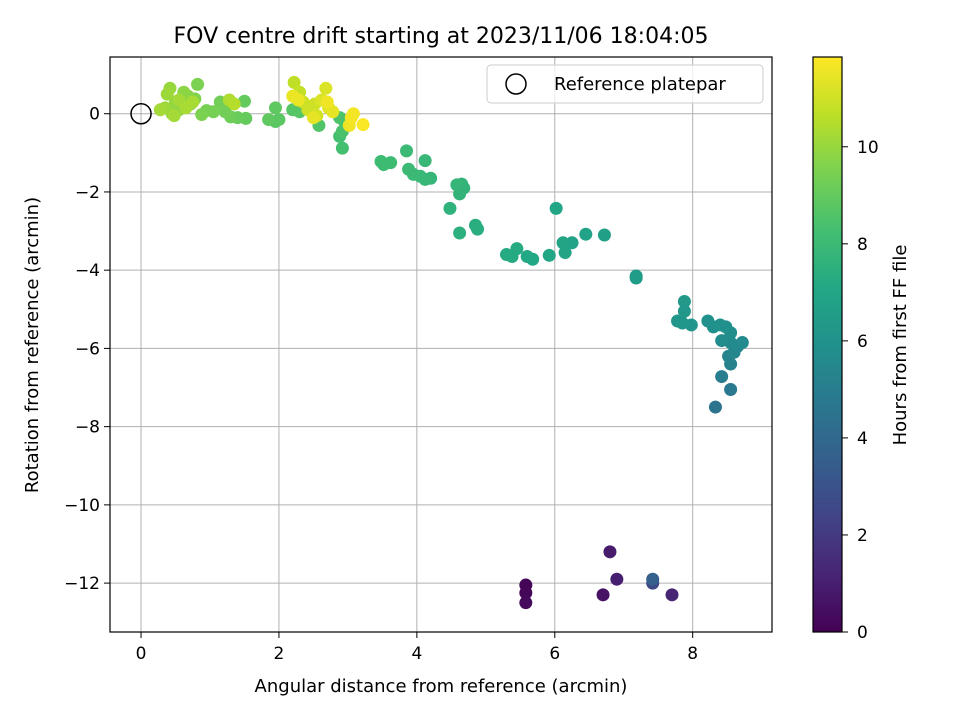 The width and height of the screenshot is (960, 720). Describe the element at coordinates (82, 506) in the screenshot. I see `y-tick-label: −10` at that location.